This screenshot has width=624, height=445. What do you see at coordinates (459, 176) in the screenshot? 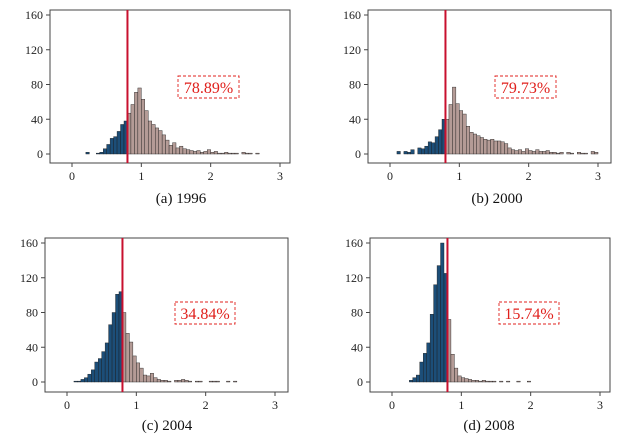
I see `x-tick-label: 1` at bounding box center [459, 176].